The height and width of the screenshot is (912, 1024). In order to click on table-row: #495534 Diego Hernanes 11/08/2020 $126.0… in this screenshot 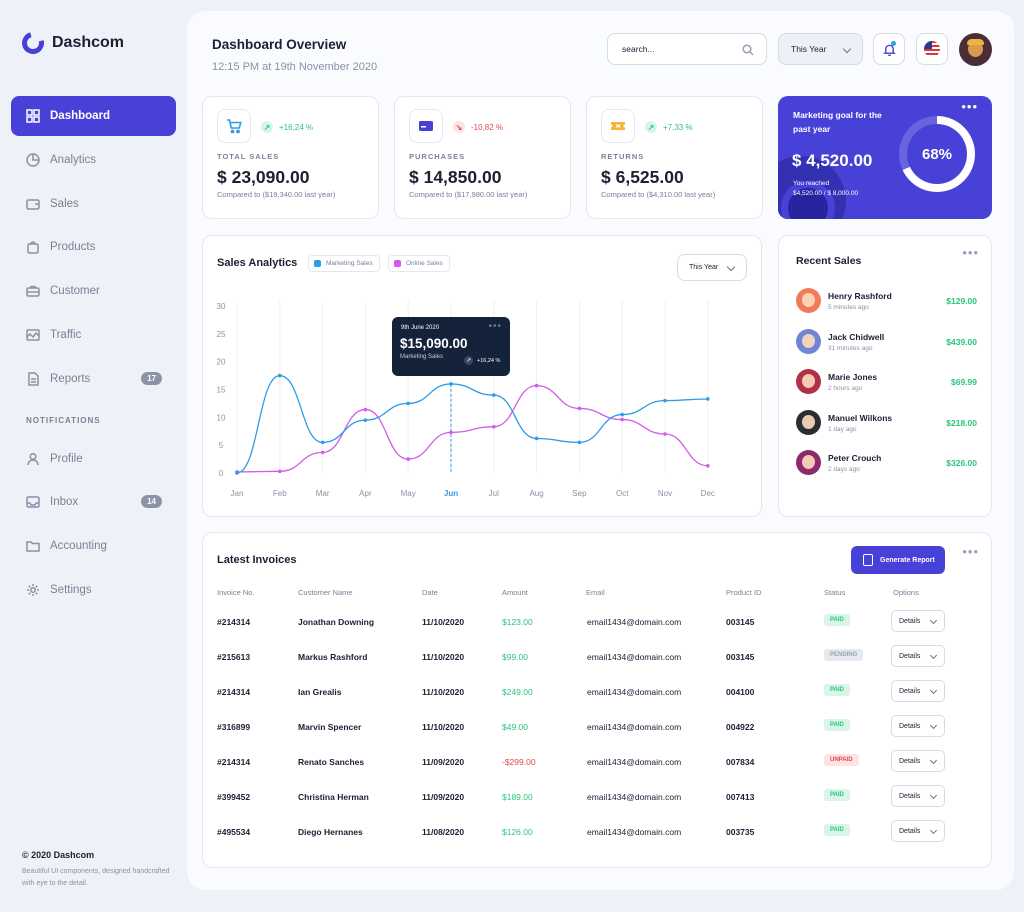, I will do `click(598, 832)`.